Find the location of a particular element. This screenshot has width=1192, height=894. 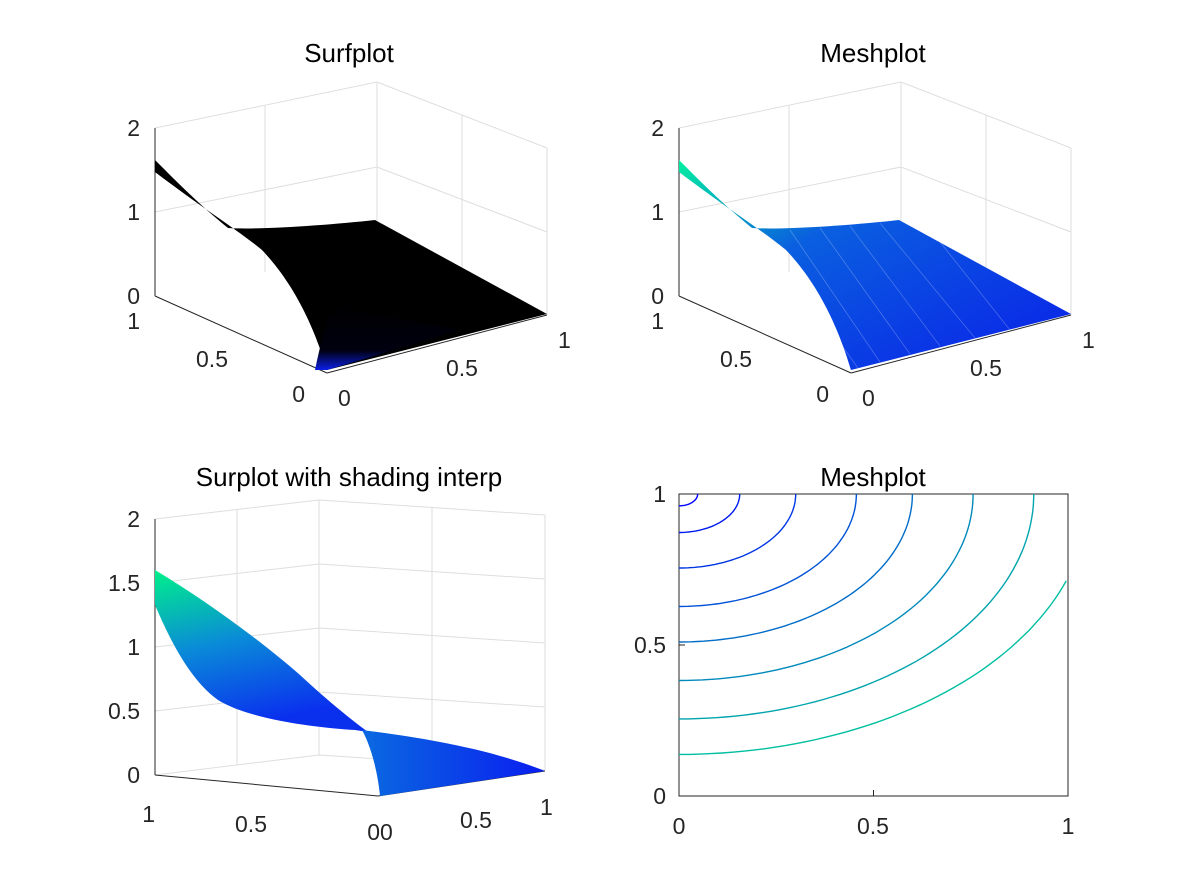

surface-interp-right is located at coordinates (453, 763).